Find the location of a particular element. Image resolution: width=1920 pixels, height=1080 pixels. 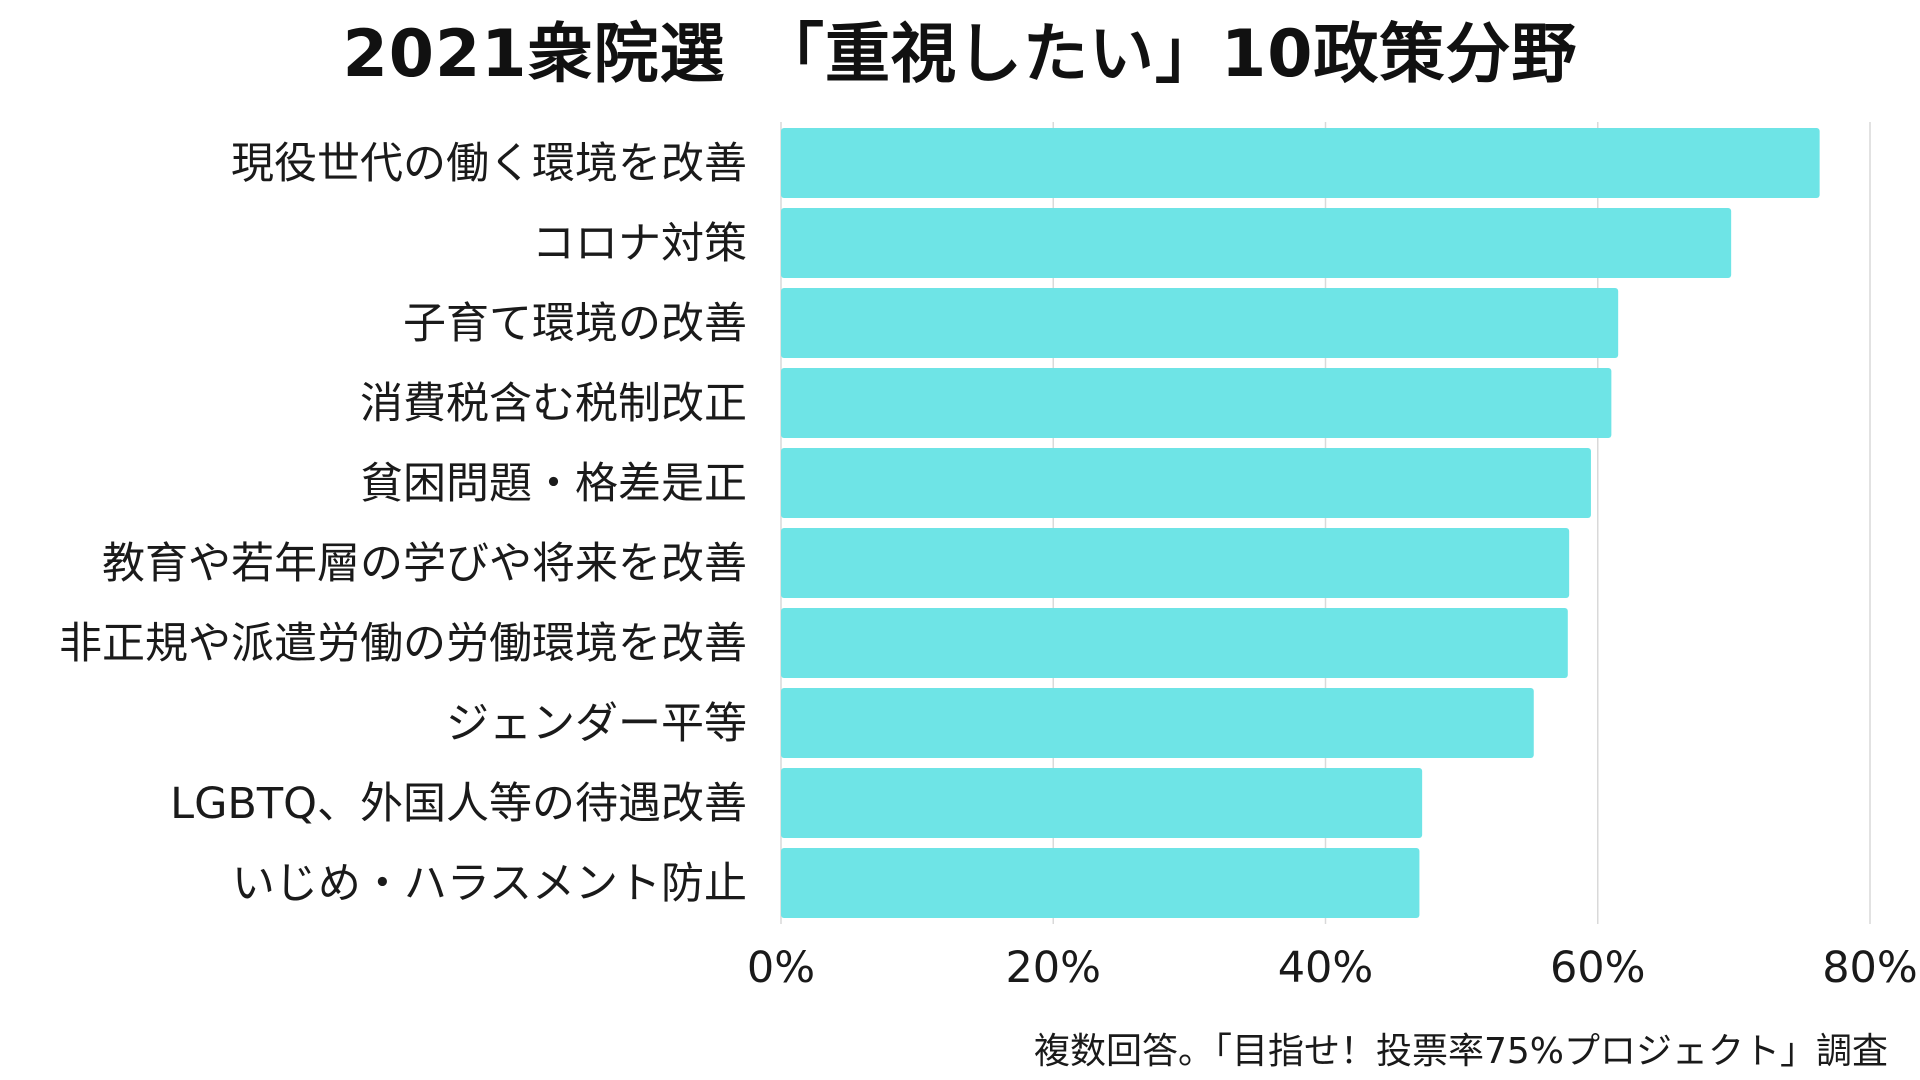

source-note: 複数回答。「目指せ！投票率75%プロジェクト」調査 is located at coordinates (1460, 1051).